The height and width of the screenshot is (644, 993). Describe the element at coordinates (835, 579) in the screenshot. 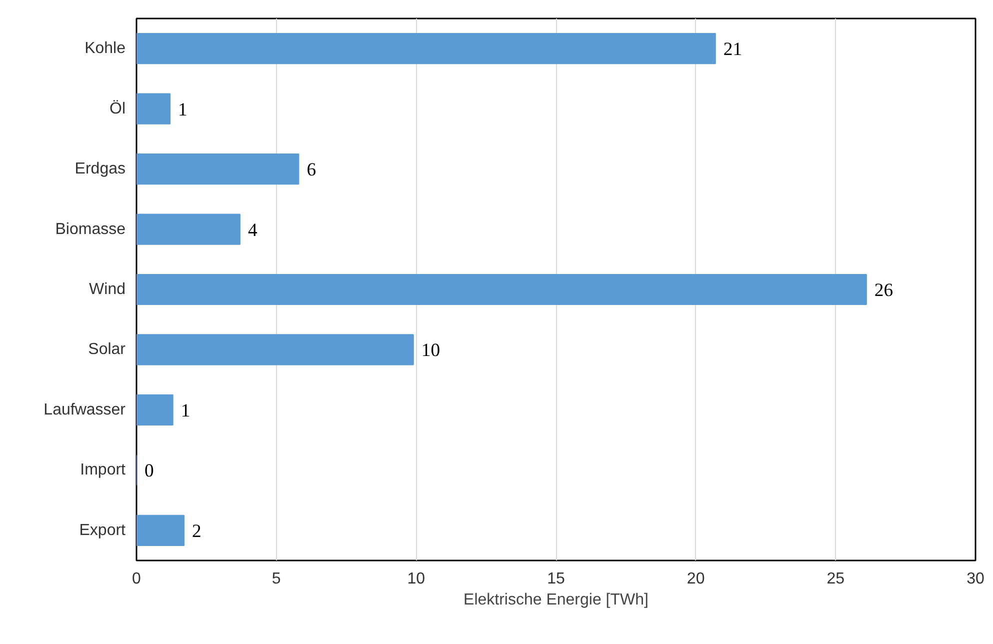

I see `x-tick-label: 25` at that location.